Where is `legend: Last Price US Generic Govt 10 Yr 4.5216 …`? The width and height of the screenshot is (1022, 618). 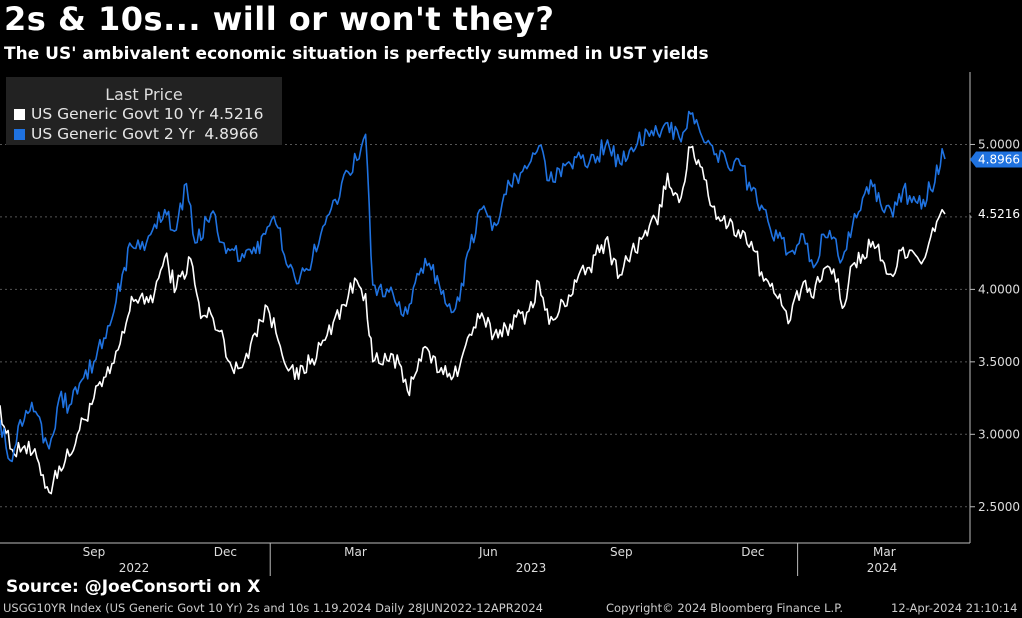
legend: Last Price US Generic Govt 10 Yr 4.5216 … is located at coordinates (144, 111).